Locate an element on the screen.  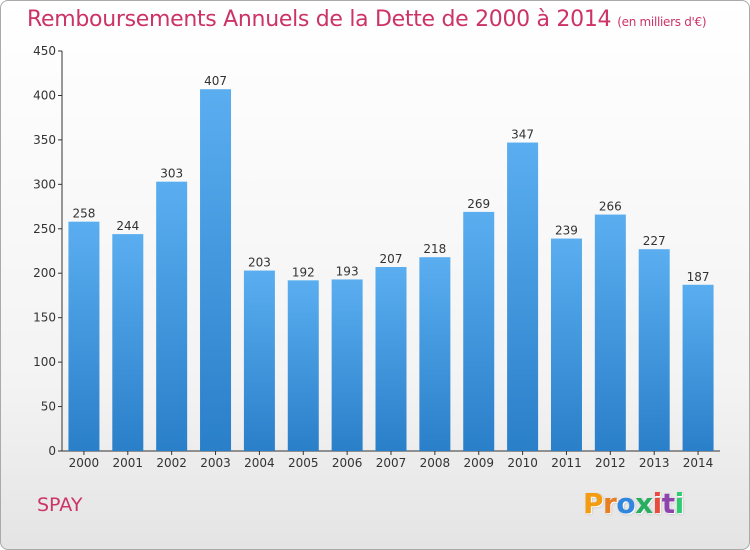
x-tick-label: 2005 is located at coordinates (303, 463).